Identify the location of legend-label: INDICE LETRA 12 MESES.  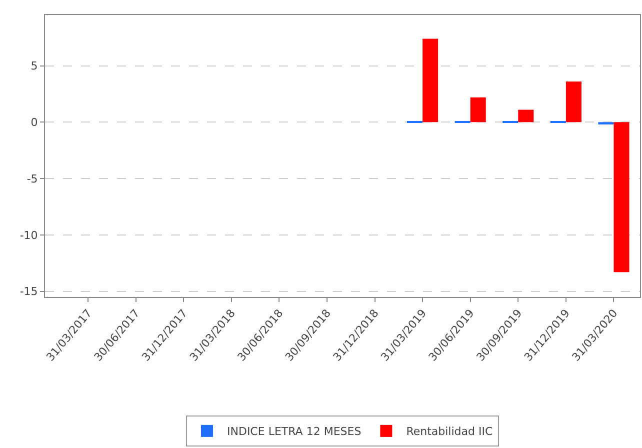
(294, 431).